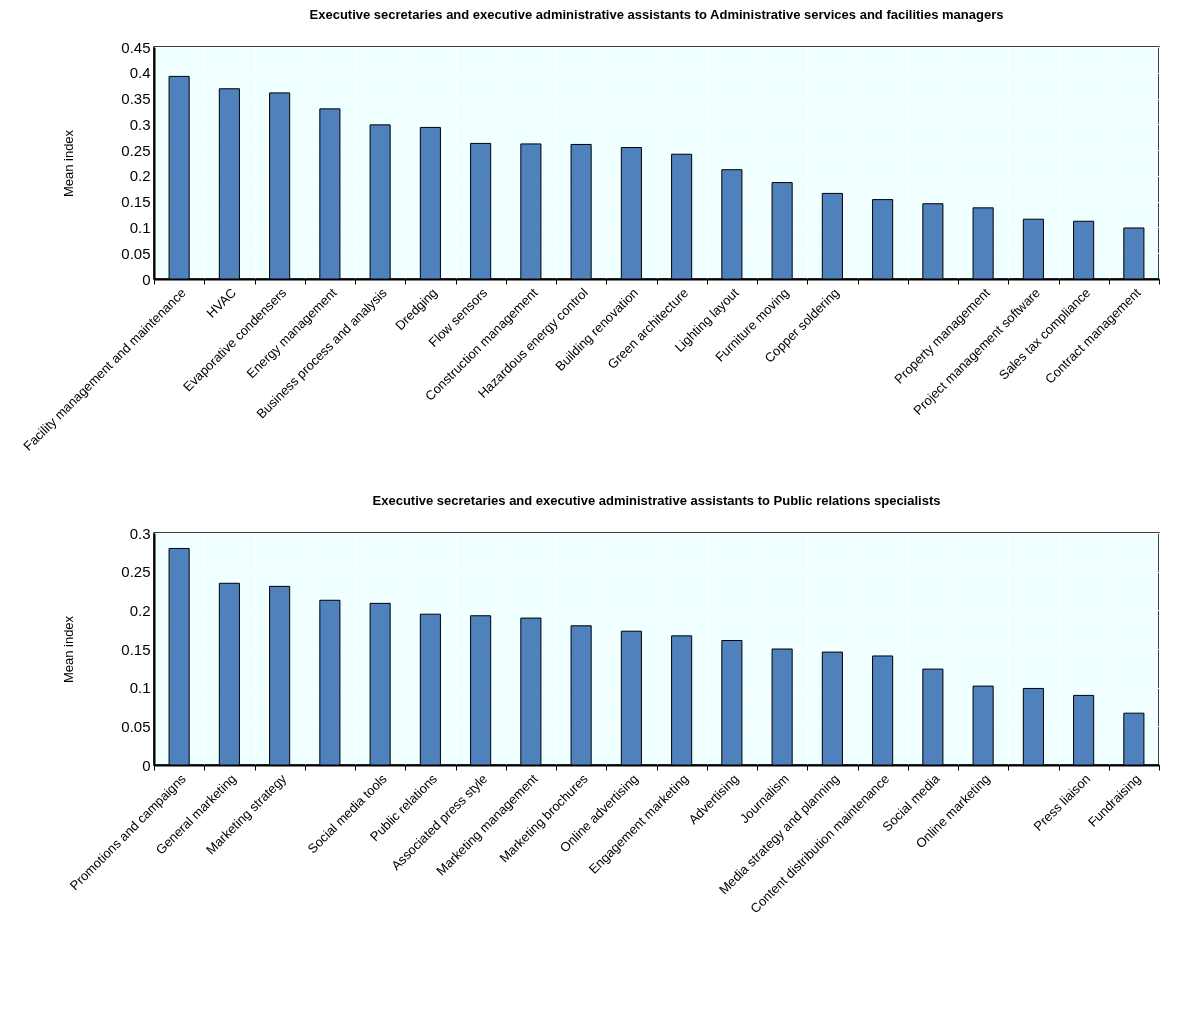 The width and height of the screenshot is (1195, 1026). I want to click on y-tick-label: 0.45, so click(136, 47).